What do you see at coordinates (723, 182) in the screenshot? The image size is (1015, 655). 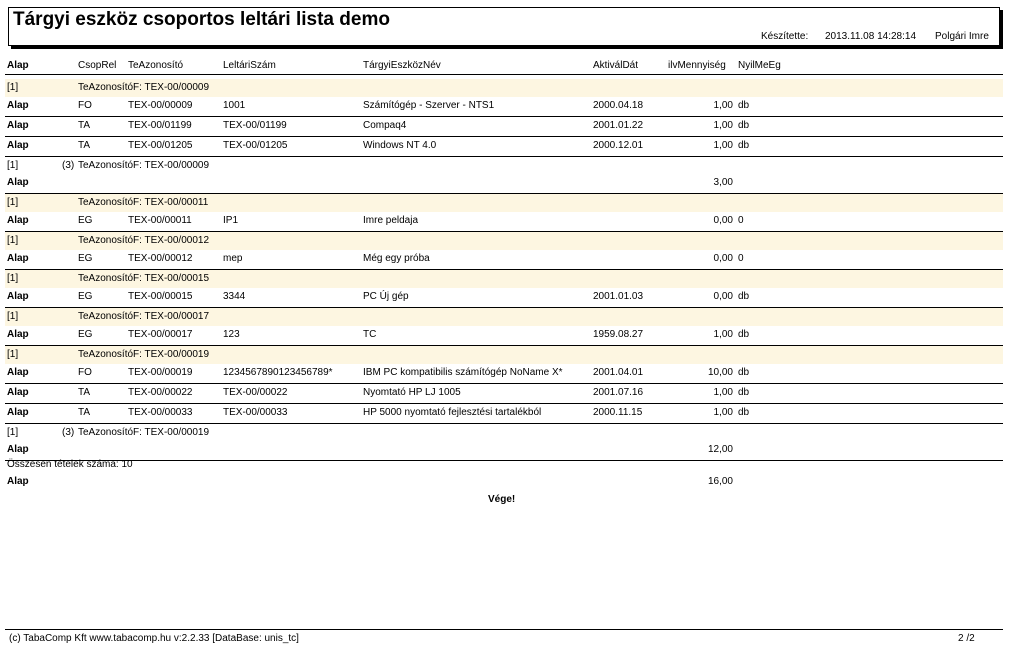 I see `subtotal-sum: 3,00` at bounding box center [723, 182].